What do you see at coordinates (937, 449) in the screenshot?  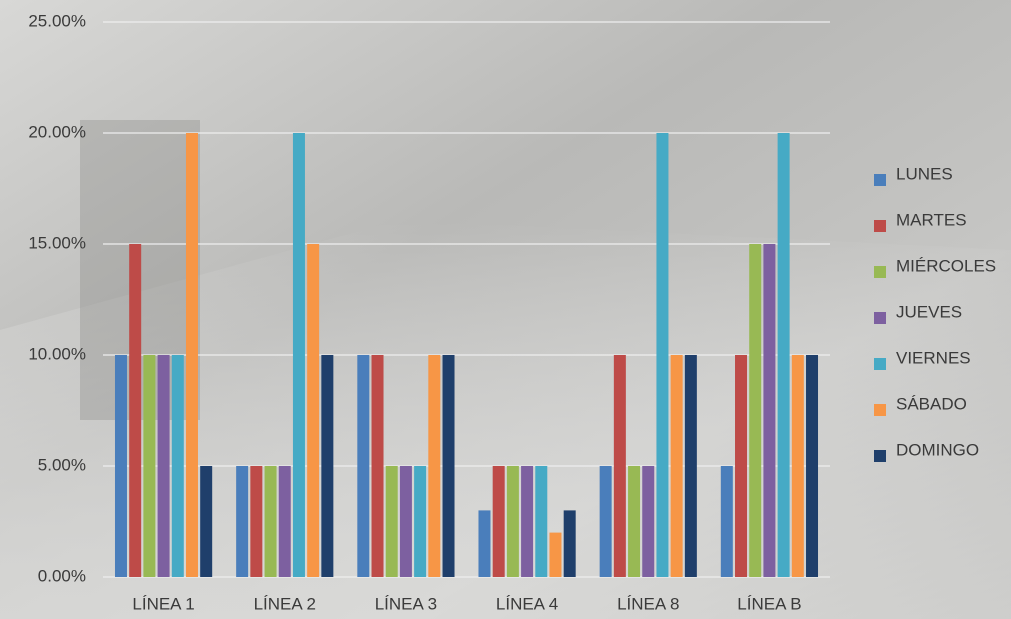 I see `legend-label: DOMINGO` at bounding box center [937, 449].